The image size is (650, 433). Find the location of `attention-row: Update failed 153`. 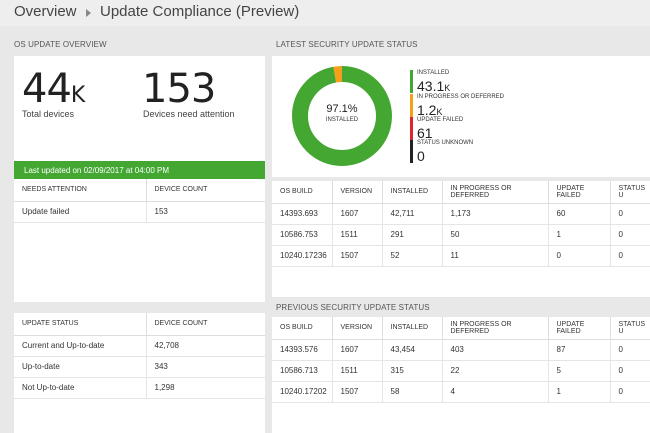

attention-row: Update failed 153 is located at coordinates (139, 212).